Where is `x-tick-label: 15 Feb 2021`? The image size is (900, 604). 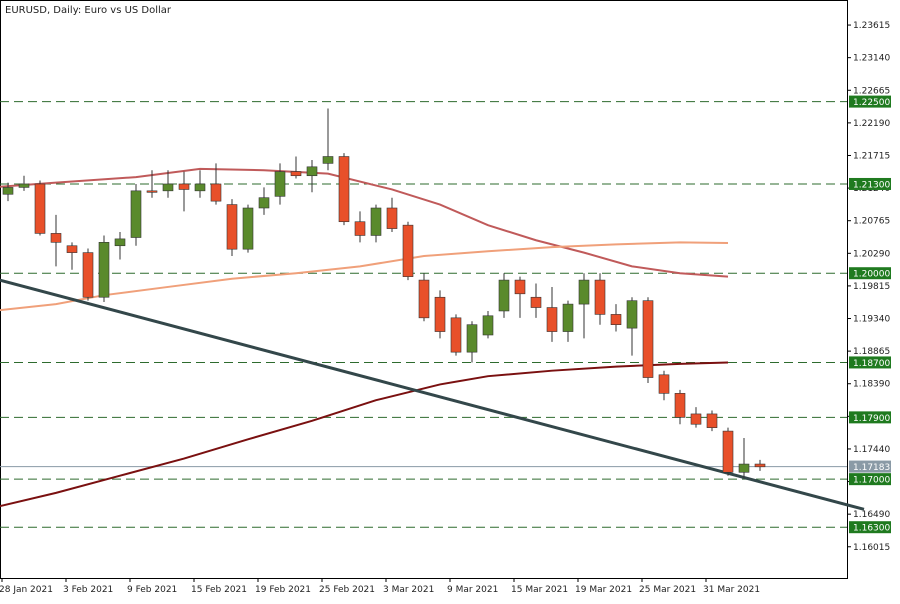 x-tick-label: 15 Feb 2021 is located at coordinates (219, 590).